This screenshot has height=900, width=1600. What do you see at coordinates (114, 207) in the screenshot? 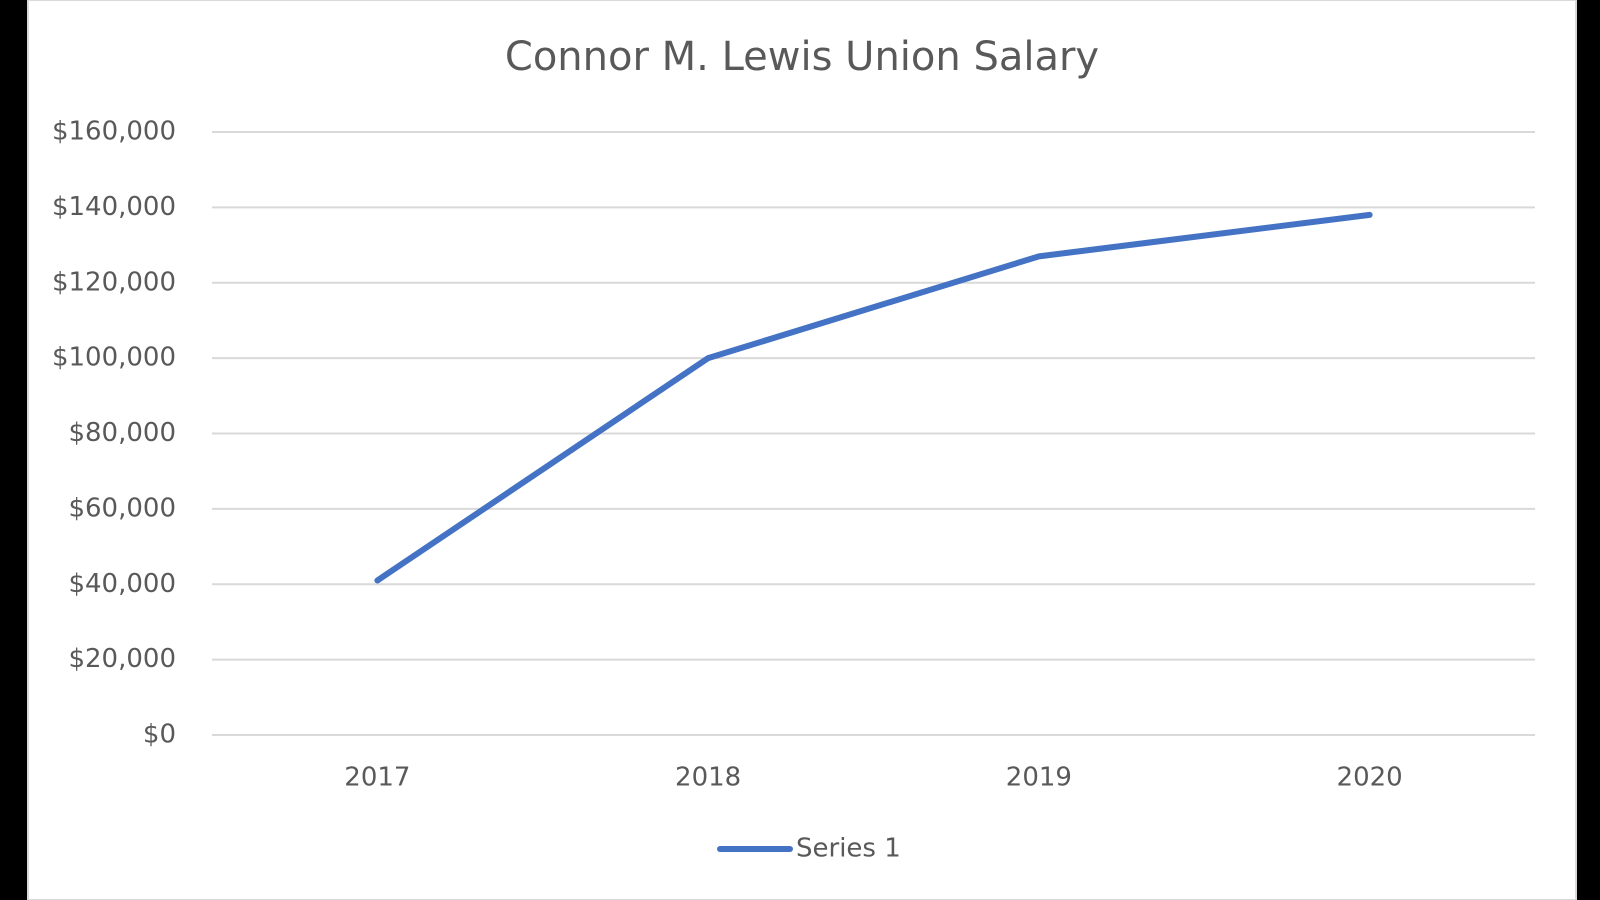
I see `y-tick-label: $140,000` at bounding box center [114, 207].